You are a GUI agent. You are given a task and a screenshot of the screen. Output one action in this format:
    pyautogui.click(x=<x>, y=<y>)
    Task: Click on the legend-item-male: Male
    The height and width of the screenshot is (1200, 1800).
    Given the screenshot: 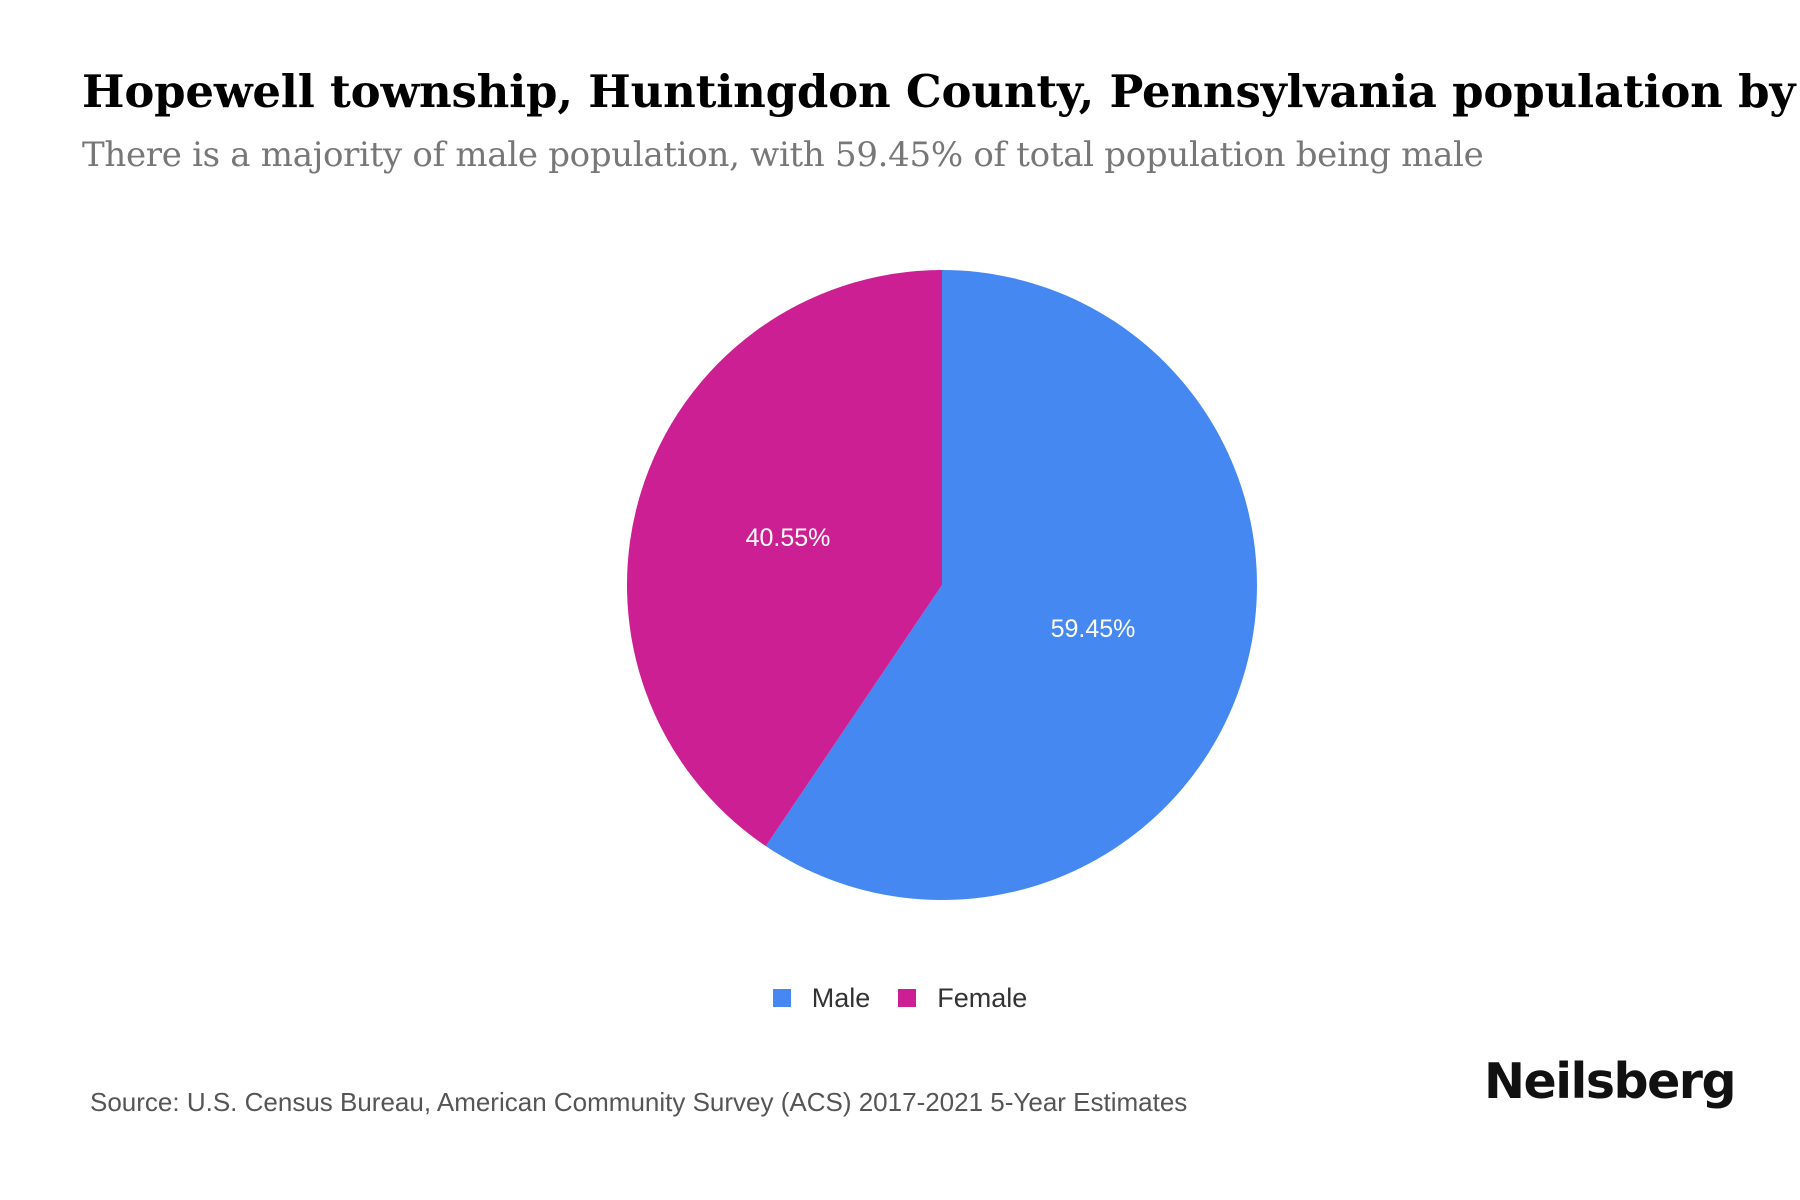 What is the action you would take?
    pyautogui.click(x=821, y=998)
    